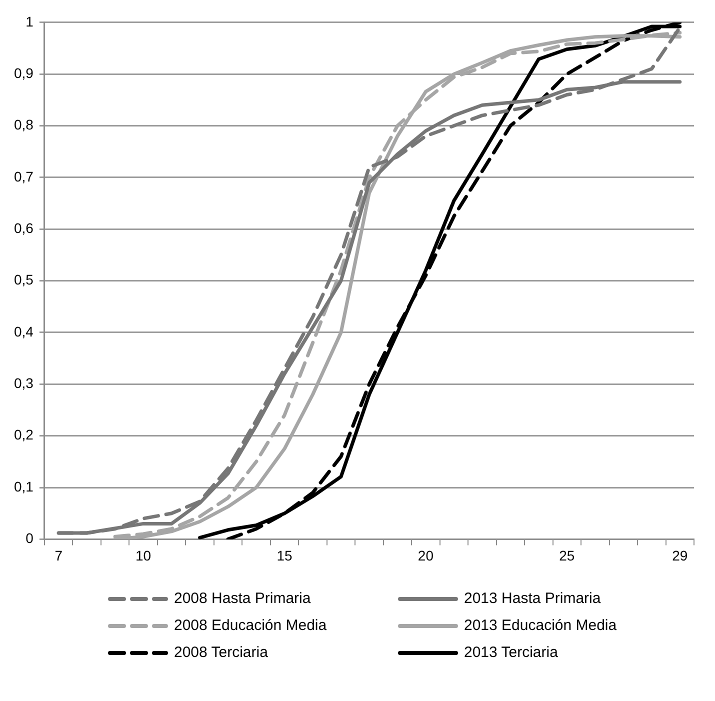  I want to click on y-tick-label: 0,6, so click(24, 228).